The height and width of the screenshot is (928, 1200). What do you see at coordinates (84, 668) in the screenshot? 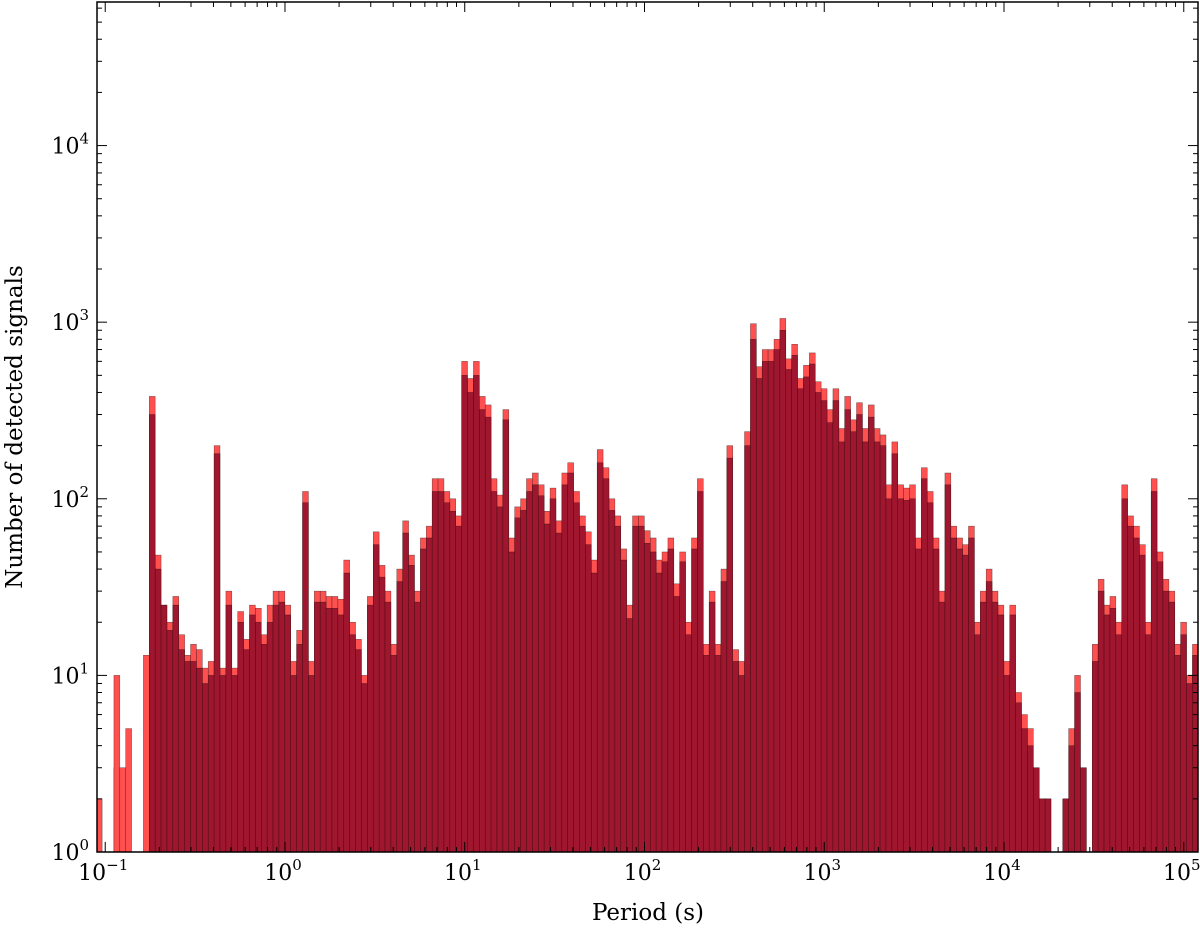
I see `y-tick-label-exponent: 1` at bounding box center [84, 668].